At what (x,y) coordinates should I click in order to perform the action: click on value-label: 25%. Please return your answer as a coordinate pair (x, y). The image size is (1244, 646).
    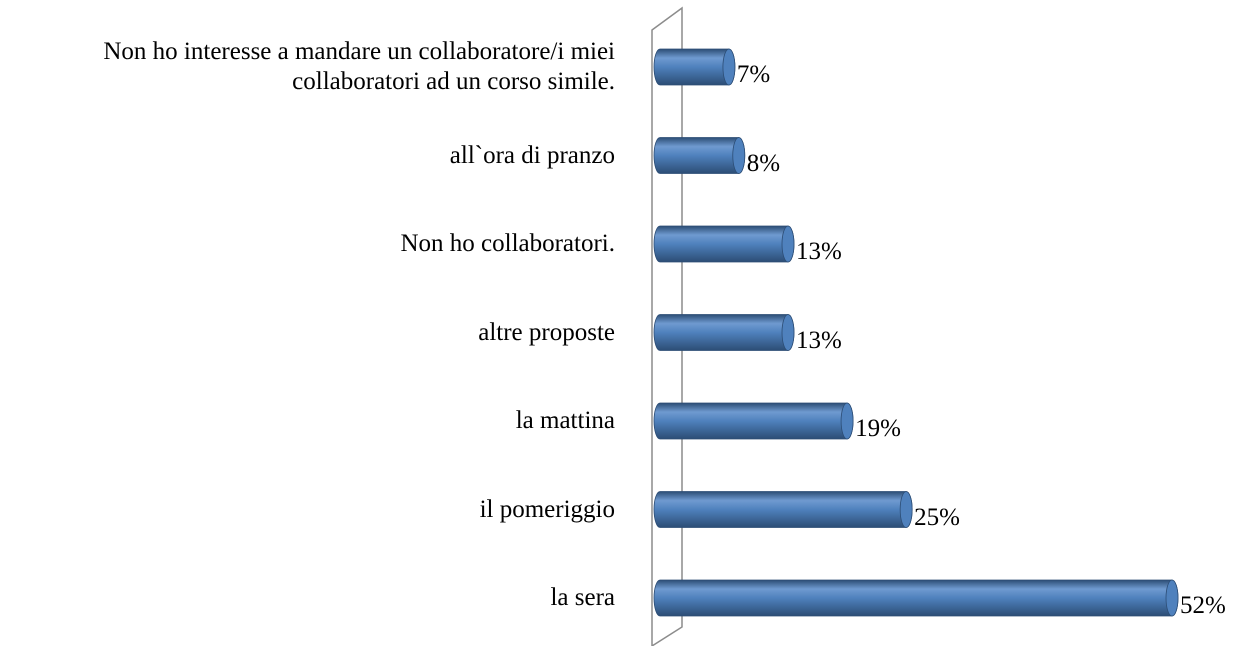
    Looking at the image, I should click on (937, 517).